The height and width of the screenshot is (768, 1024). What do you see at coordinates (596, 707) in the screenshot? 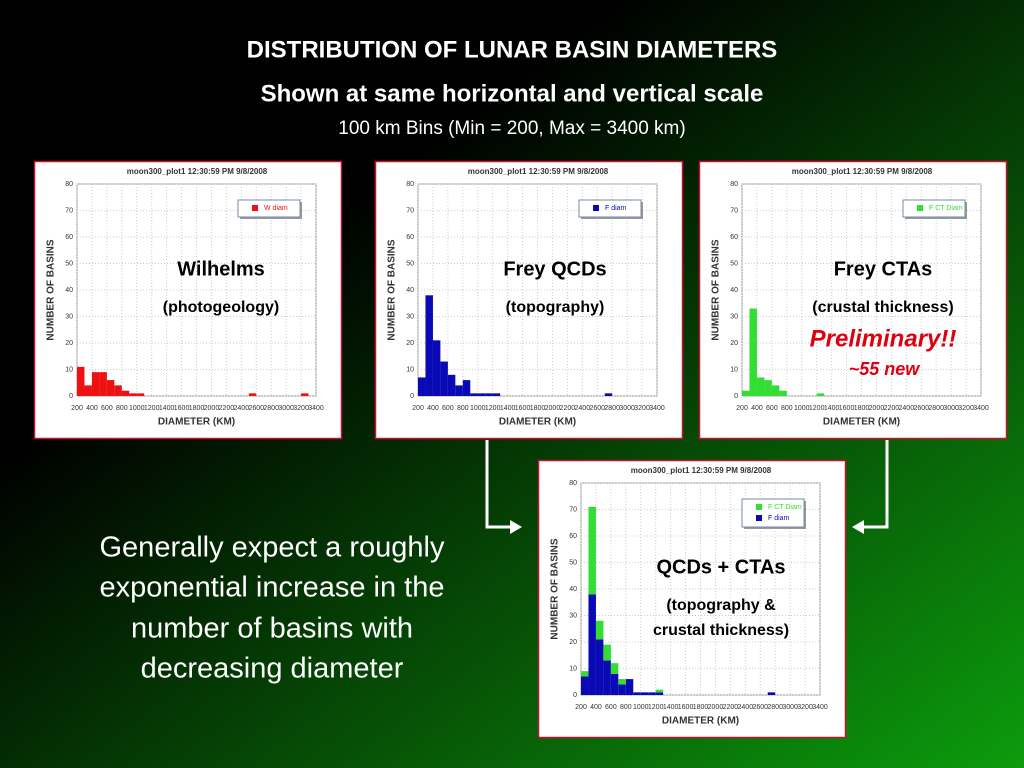
I see `x-tick-label: 400` at bounding box center [596, 707].